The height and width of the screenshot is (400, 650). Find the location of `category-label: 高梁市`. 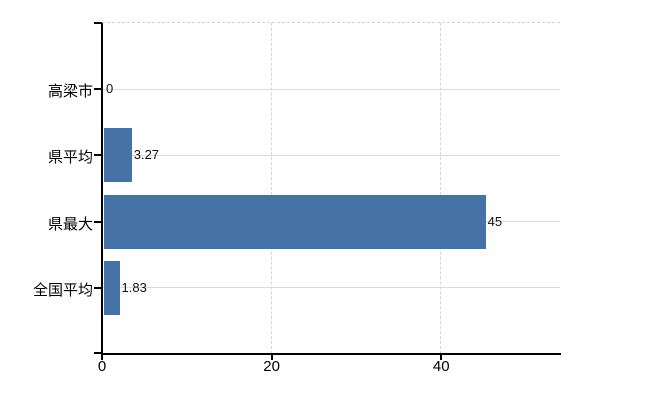

category-label: 高梁市 is located at coordinates (70, 92).